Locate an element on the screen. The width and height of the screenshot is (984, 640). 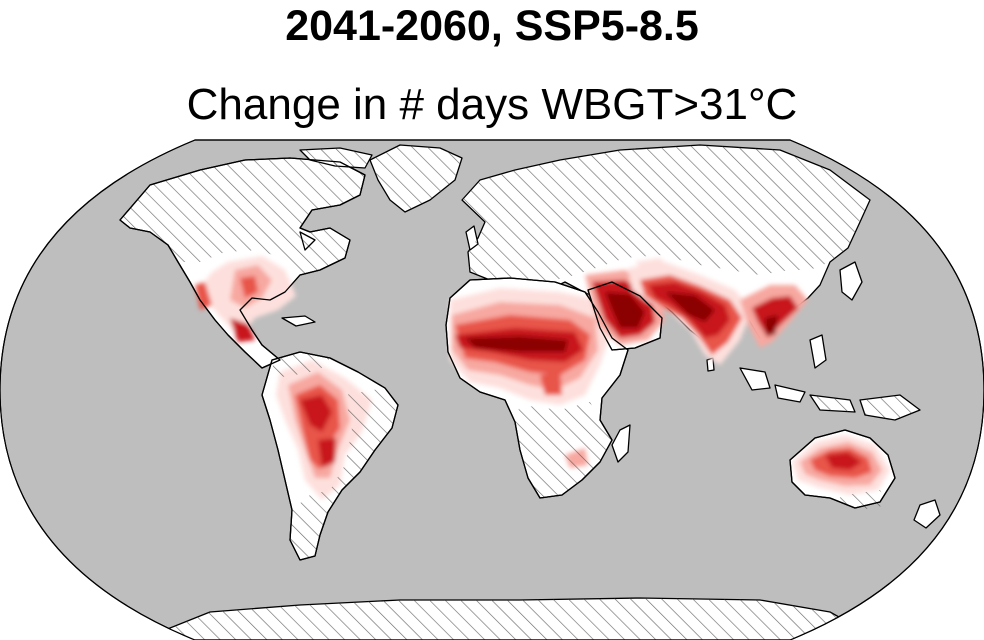
philippines is located at coordinates (818, 351).